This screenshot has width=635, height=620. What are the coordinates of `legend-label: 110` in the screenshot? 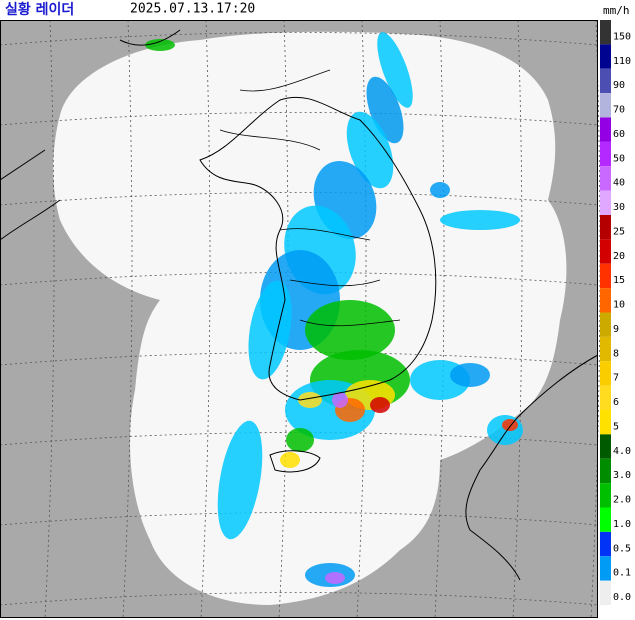 It's located at (622, 61).